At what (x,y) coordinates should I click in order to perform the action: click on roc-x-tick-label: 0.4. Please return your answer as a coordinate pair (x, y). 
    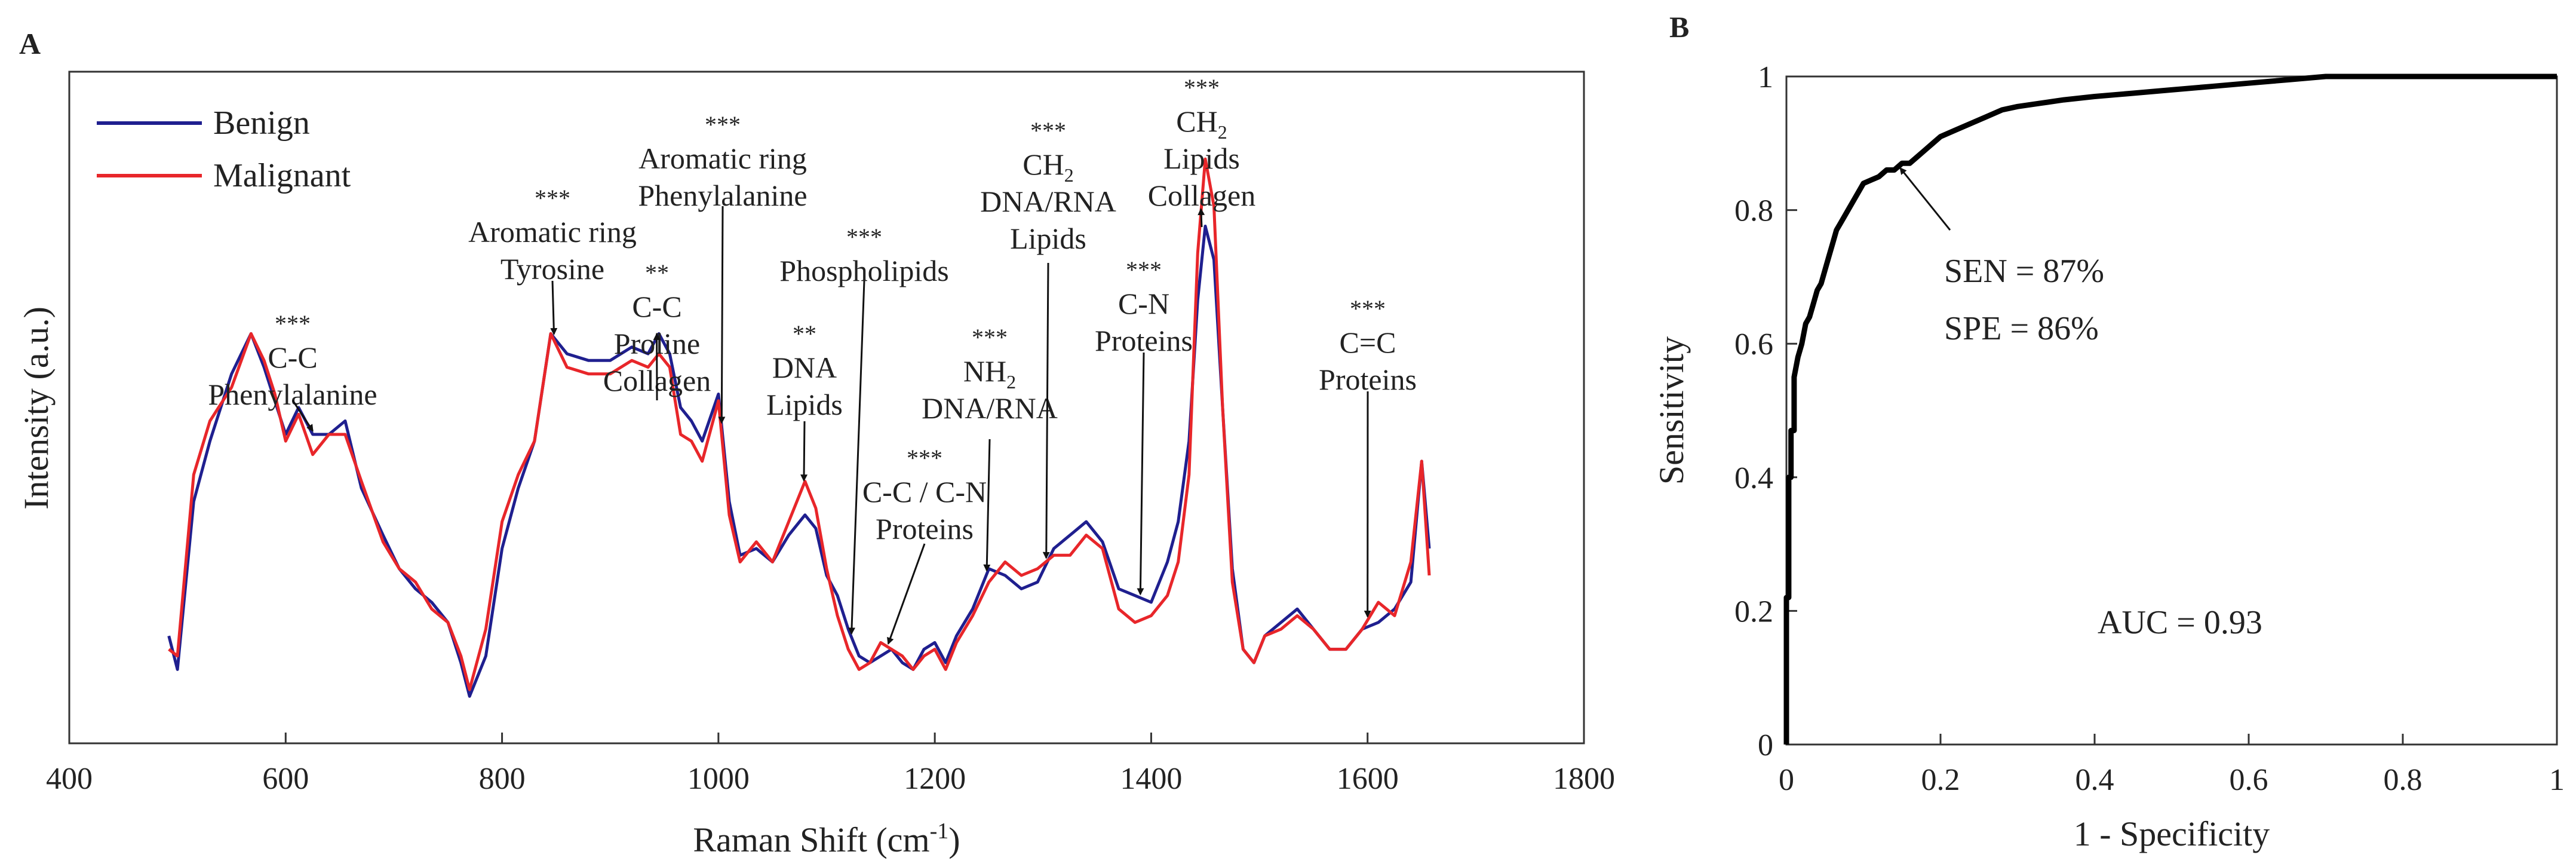
    Looking at the image, I should click on (2094, 780).